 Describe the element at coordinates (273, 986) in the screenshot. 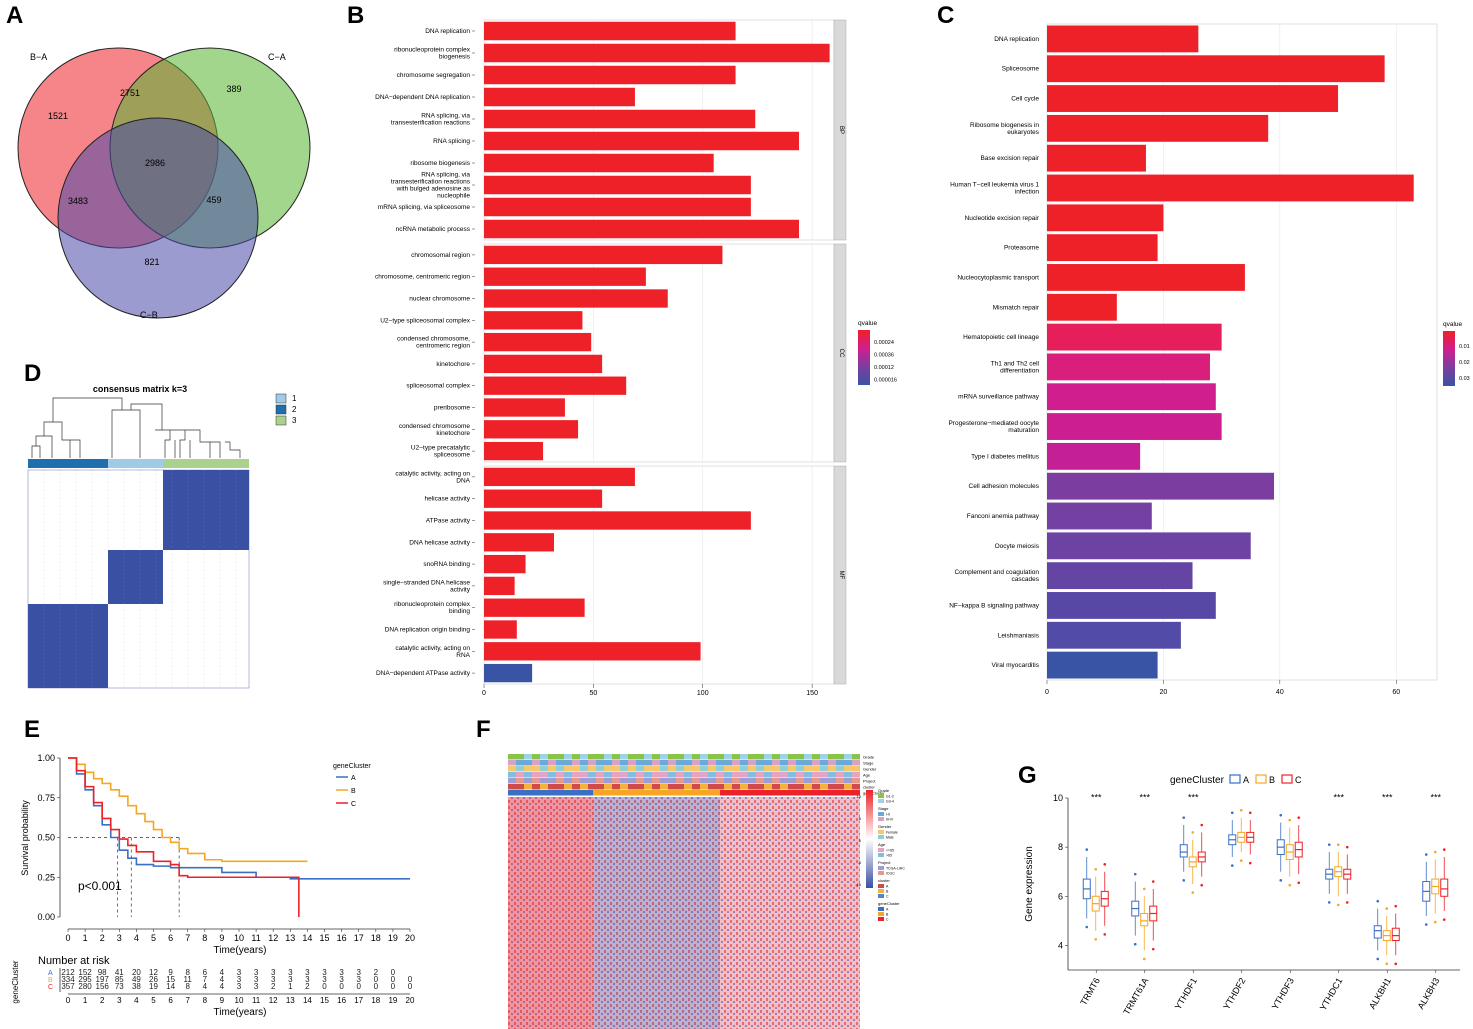

I see `risk-value: 2` at that location.